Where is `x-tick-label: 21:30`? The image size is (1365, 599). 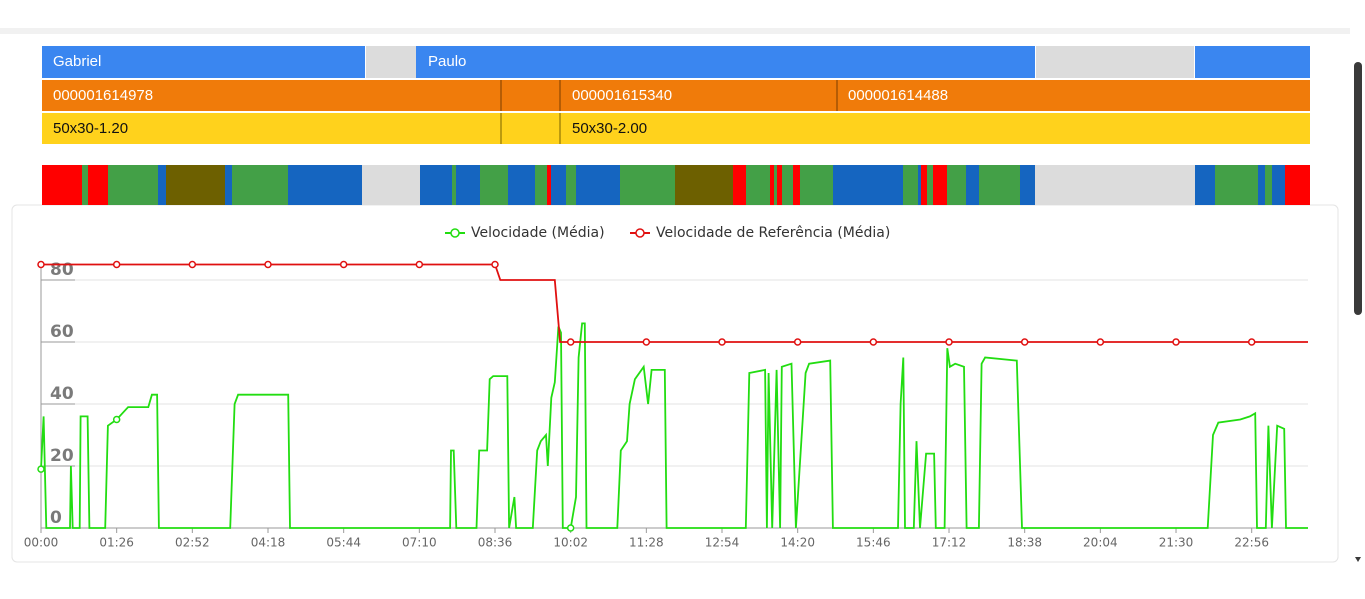
x-tick-label: 21:30 is located at coordinates (1176, 543).